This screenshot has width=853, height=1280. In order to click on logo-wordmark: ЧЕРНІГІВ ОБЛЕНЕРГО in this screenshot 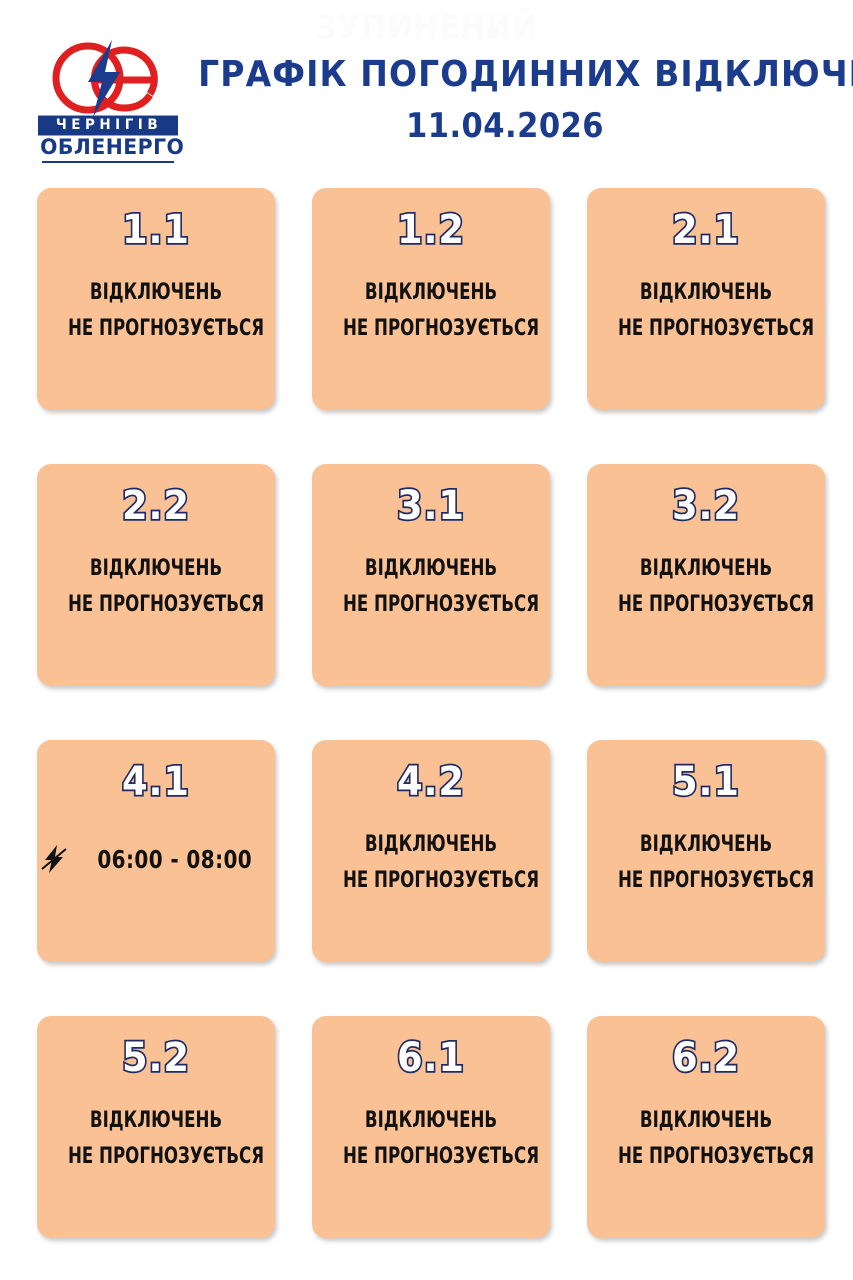, I will do `click(111, 139)`.